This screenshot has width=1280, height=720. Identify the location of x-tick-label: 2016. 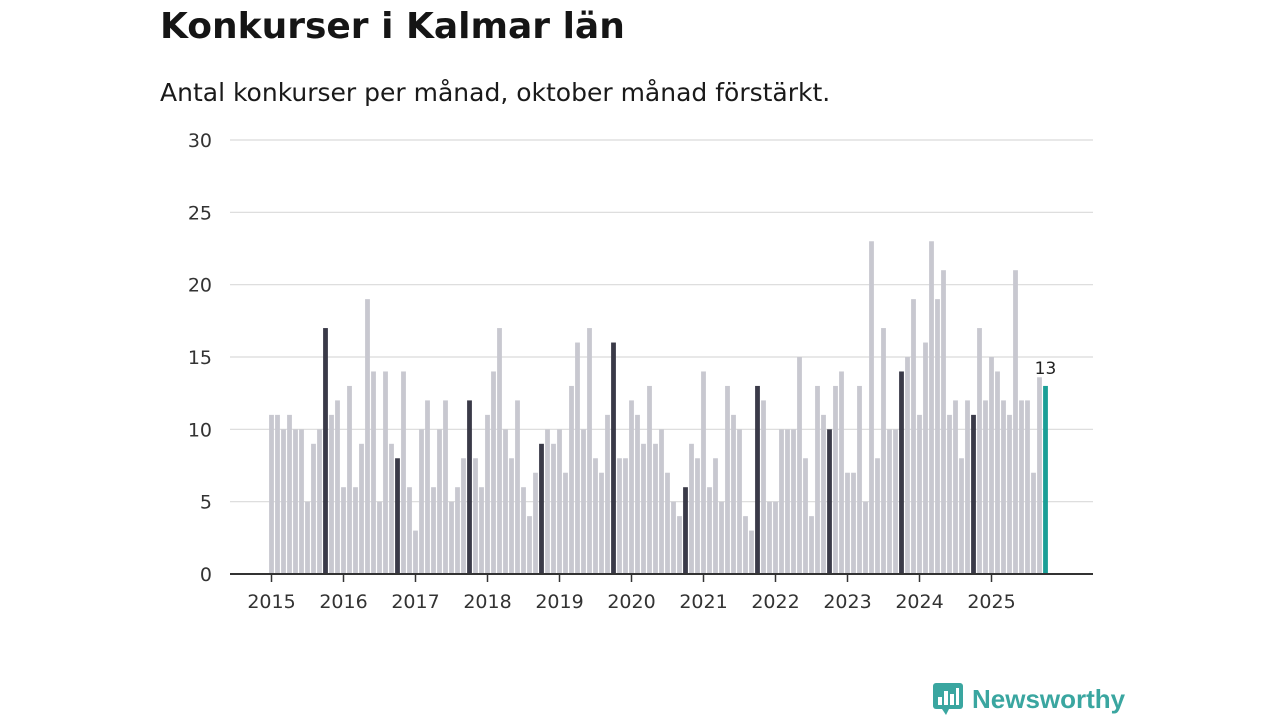
(343, 602).